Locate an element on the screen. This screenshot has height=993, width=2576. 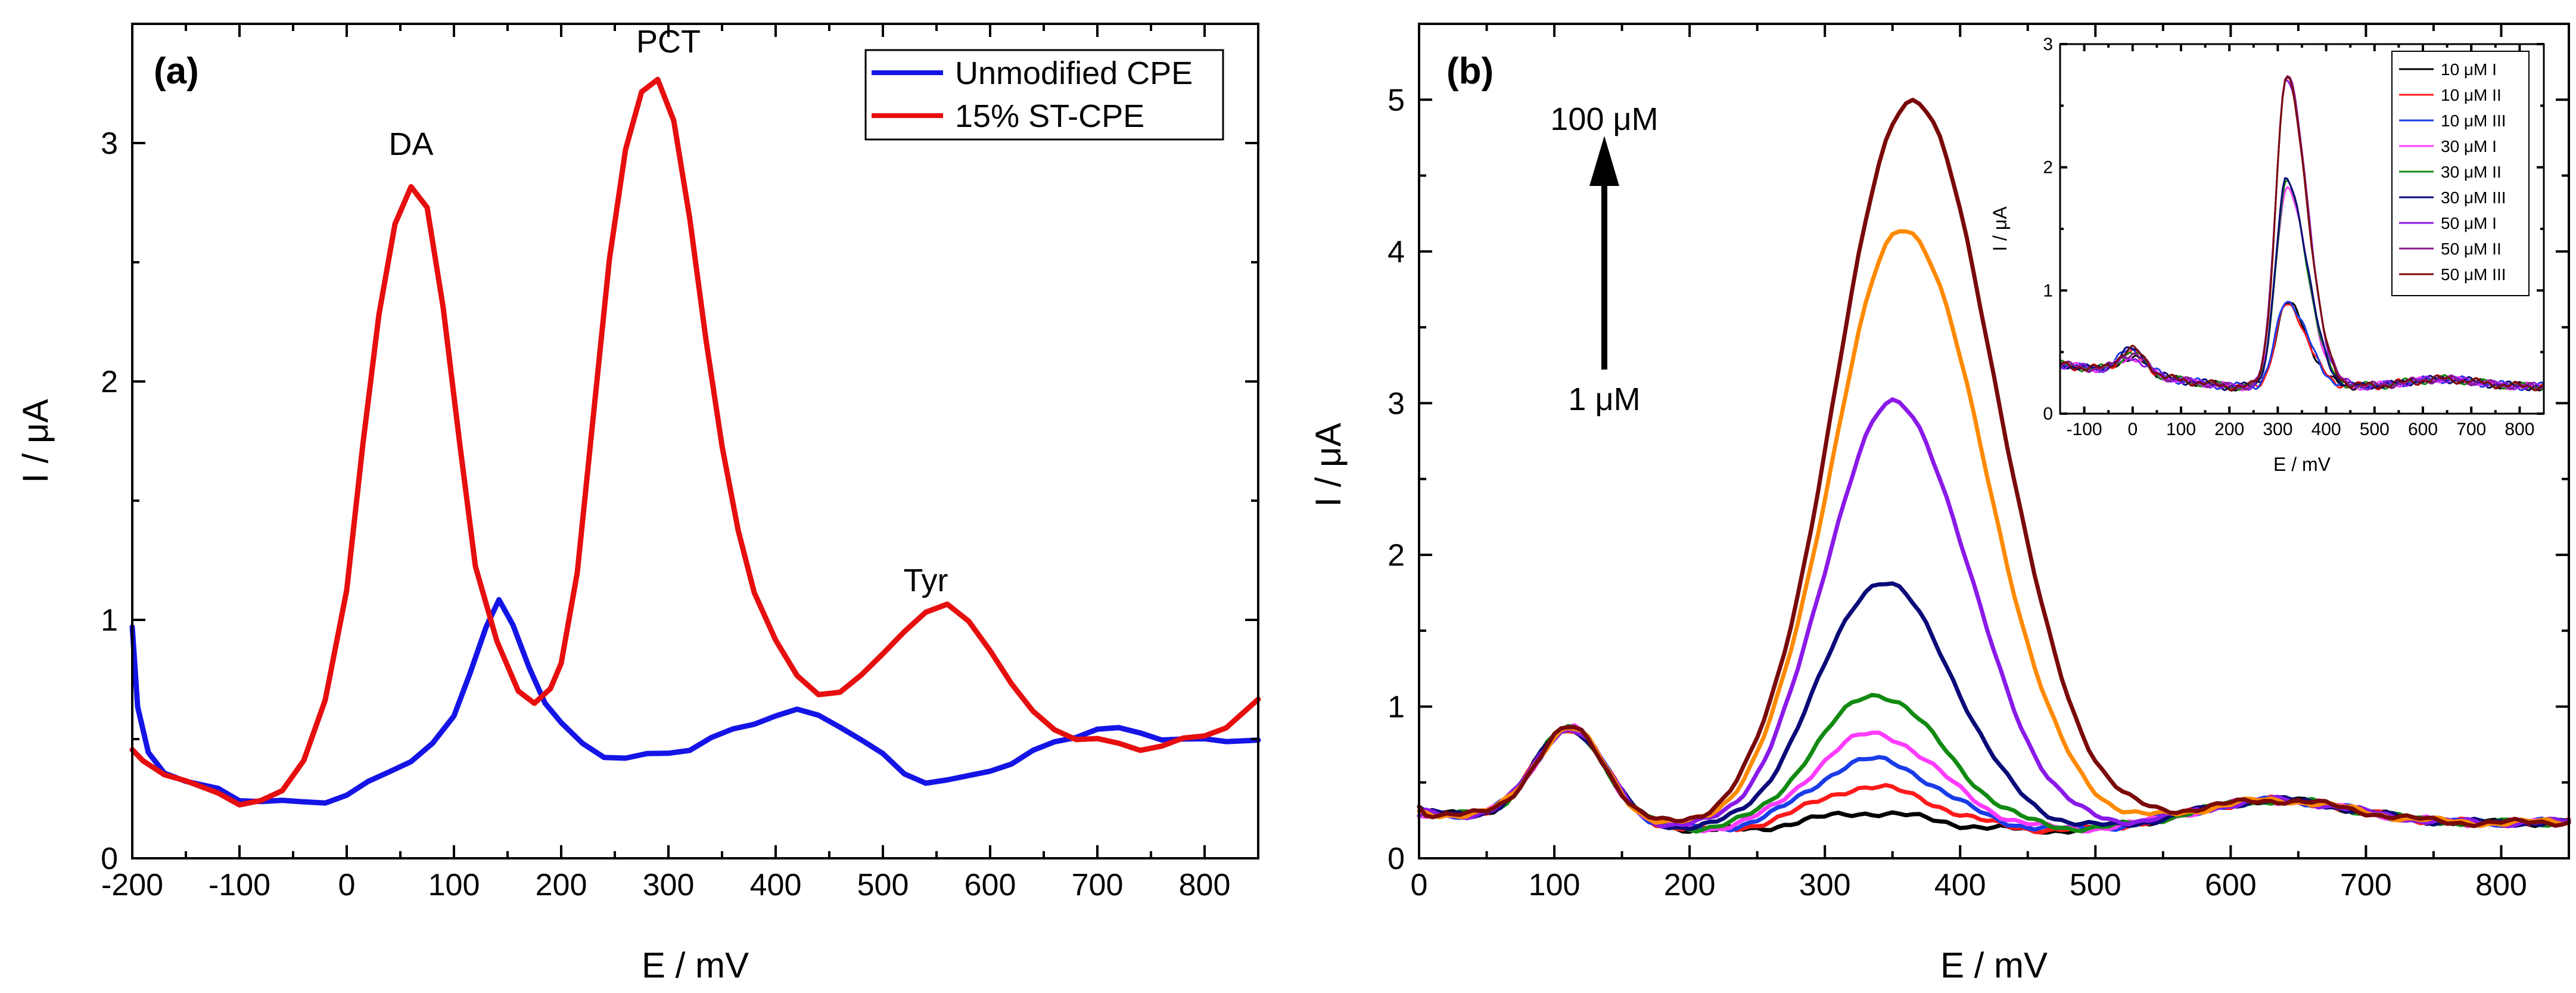
y-tick-label: 5 is located at coordinates (1396, 100).